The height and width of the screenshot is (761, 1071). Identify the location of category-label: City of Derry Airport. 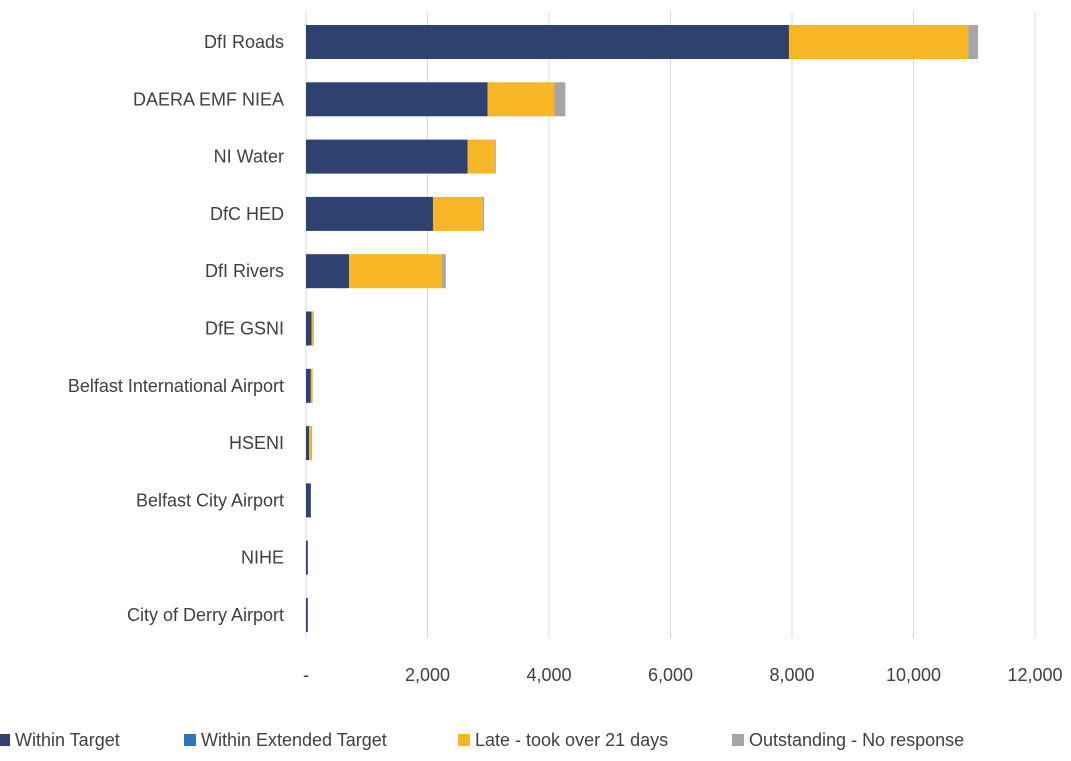
(205, 615).